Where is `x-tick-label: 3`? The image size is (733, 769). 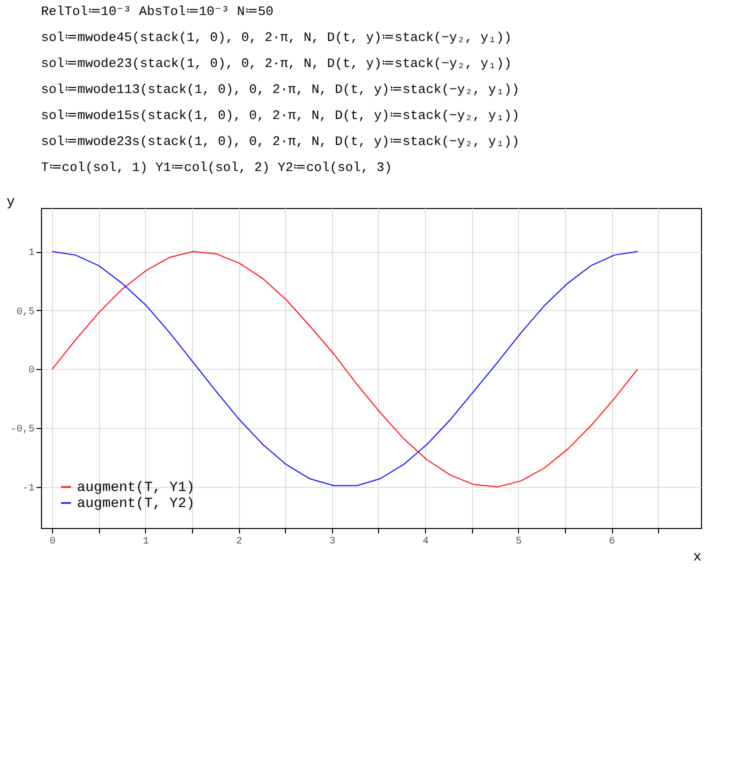
x-tick-label: 3 is located at coordinates (332, 542).